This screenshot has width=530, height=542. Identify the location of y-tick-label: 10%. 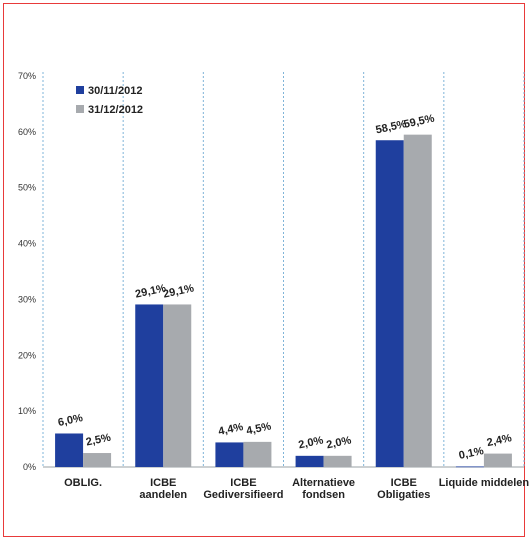
(27, 411).